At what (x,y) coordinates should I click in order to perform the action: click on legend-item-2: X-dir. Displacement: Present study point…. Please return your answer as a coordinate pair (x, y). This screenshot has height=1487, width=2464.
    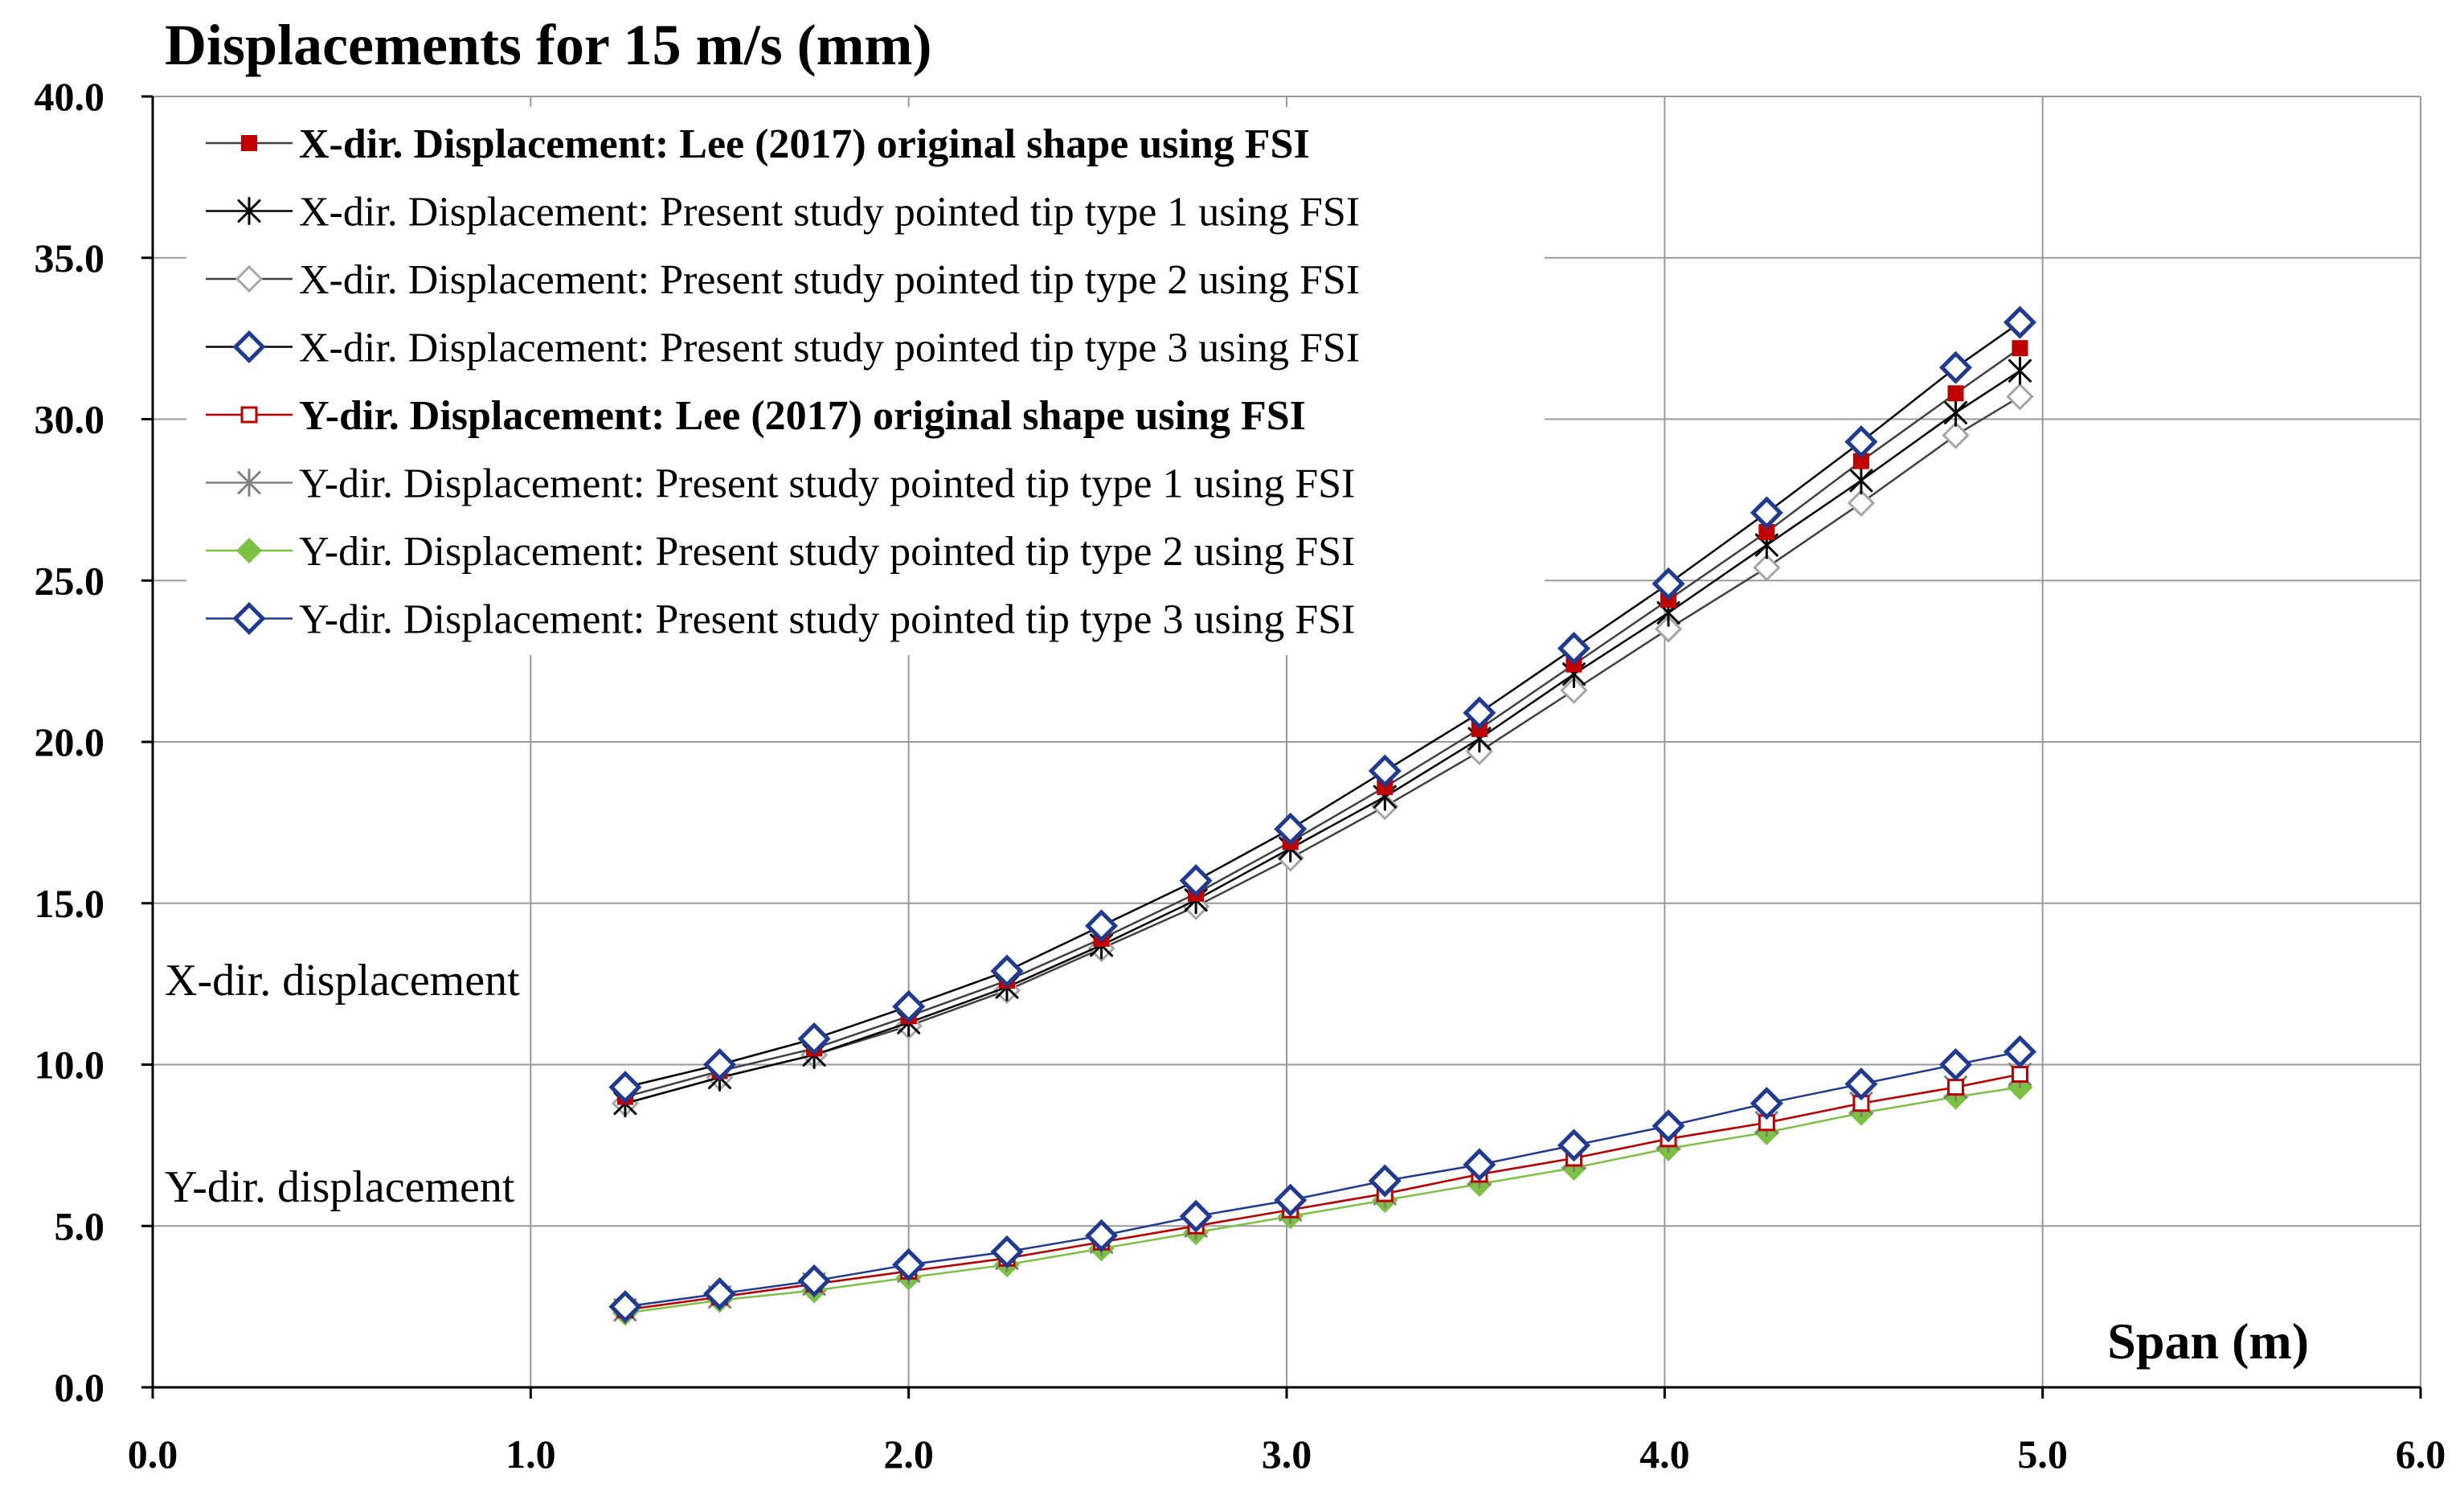
    Looking at the image, I should click on (783, 213).